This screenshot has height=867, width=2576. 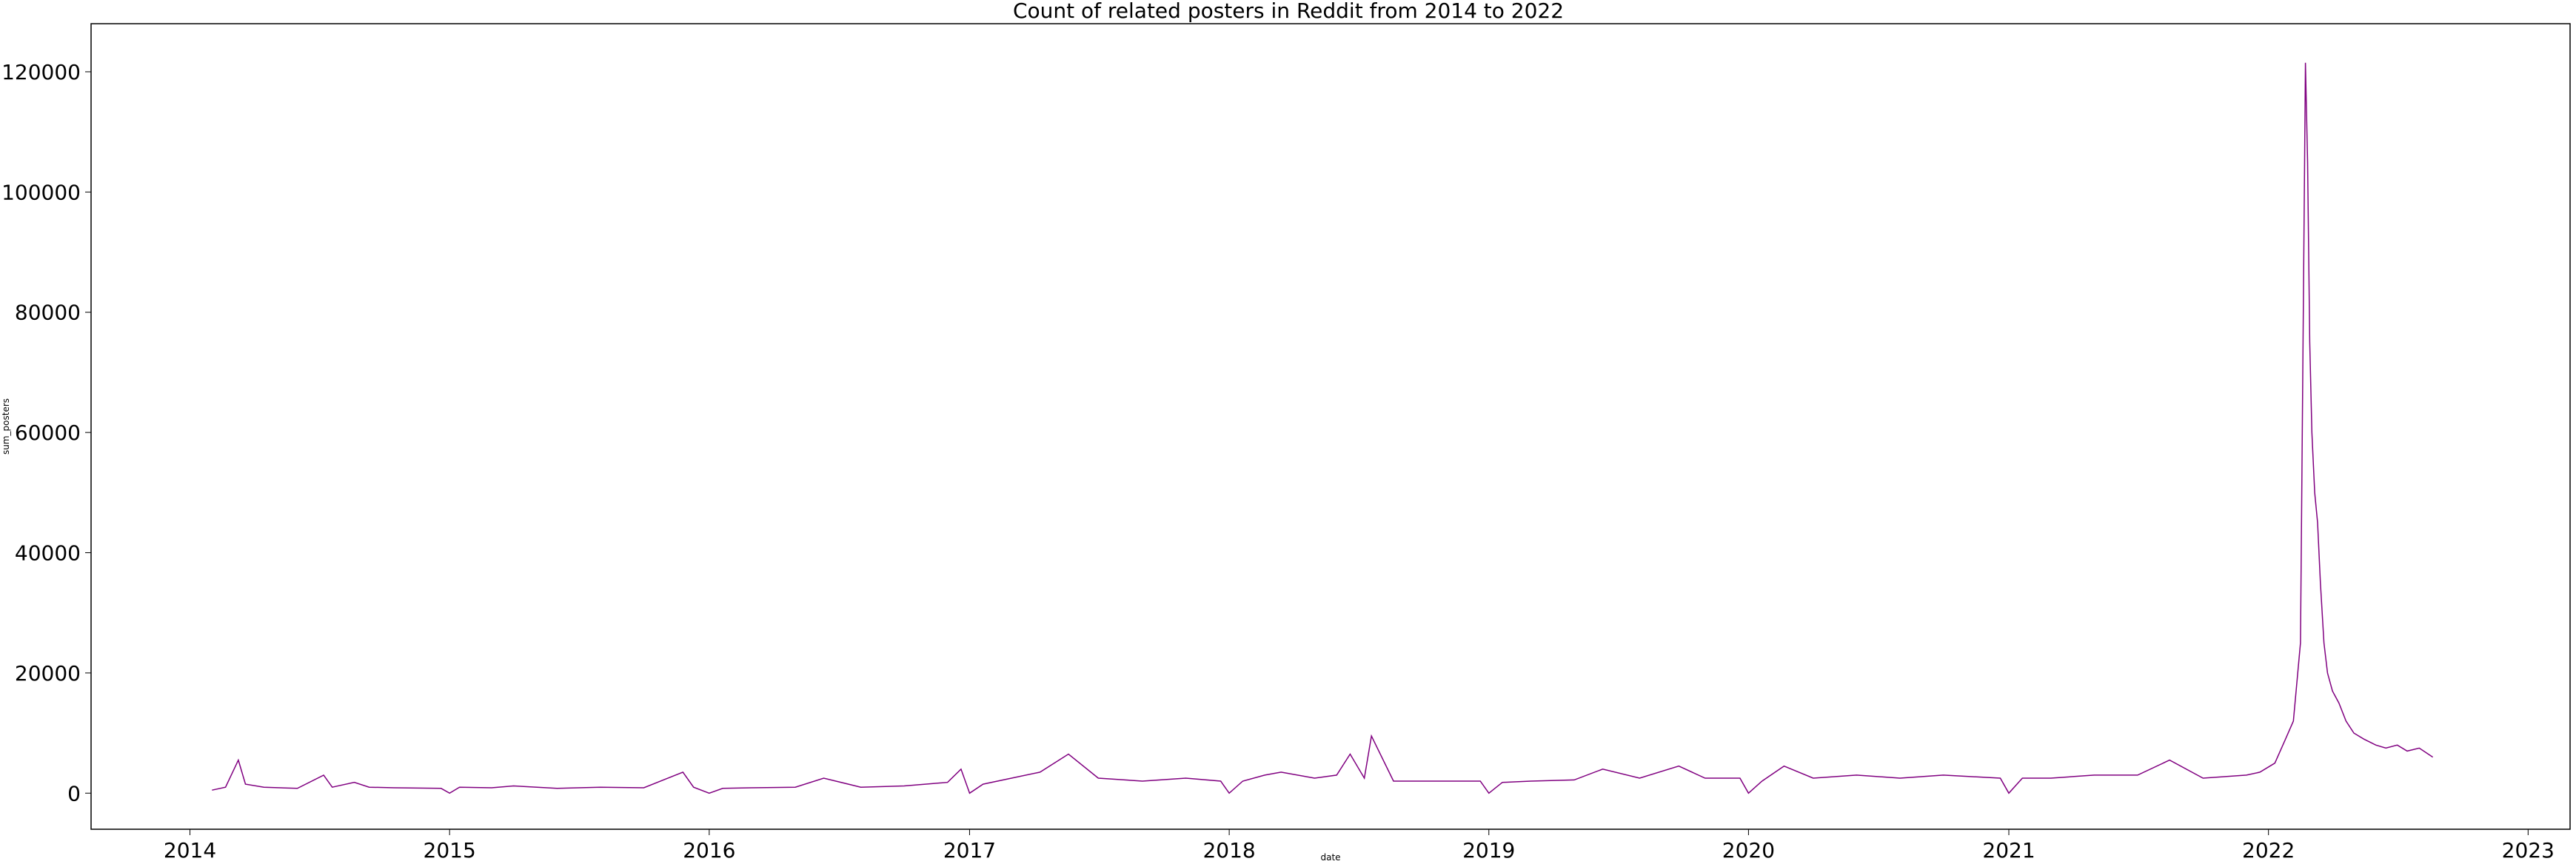 What do you see at coordinates (74, 793) in the screenshot?
I see `y-tick-label: 0` at bounding box center [74, 793].